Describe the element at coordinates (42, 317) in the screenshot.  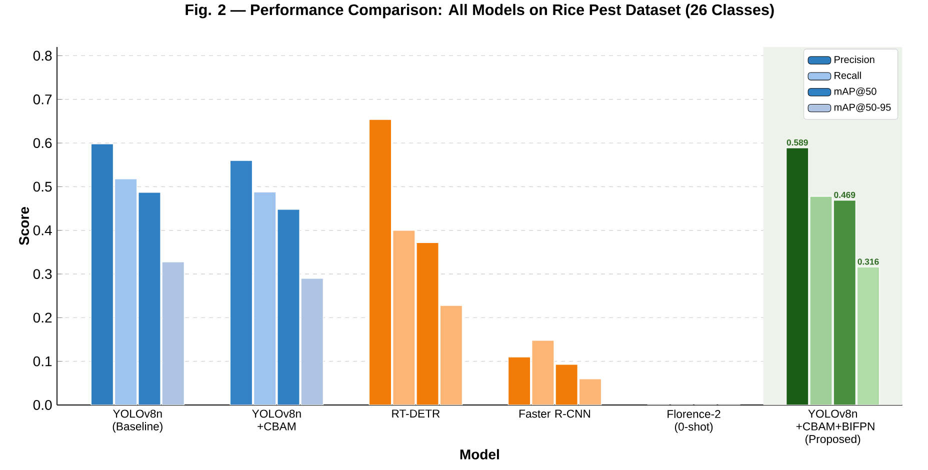
I see `y-tick-label: 0.2` at that location.